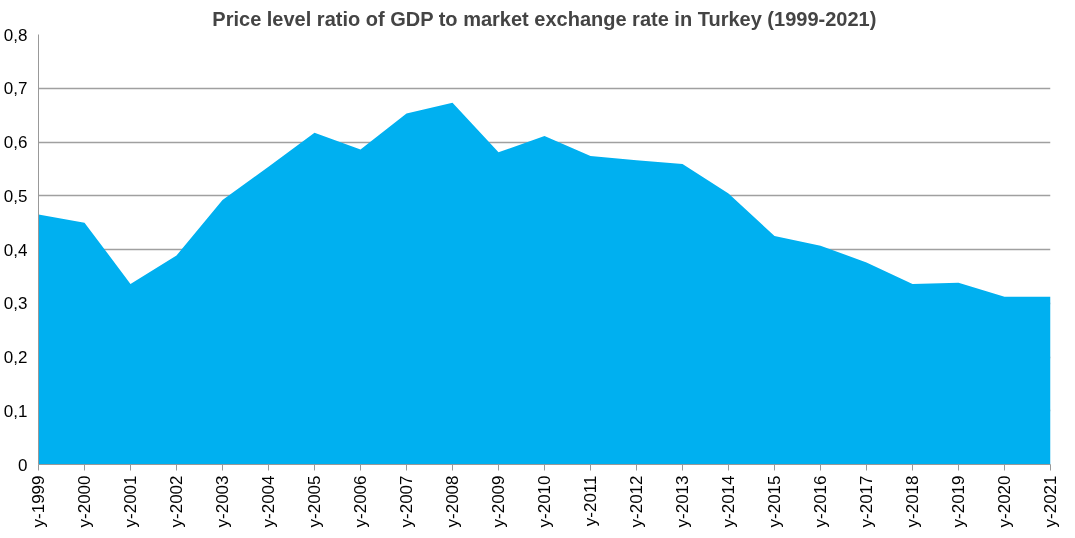 This screenshot has height=538, width=1075. What do you see at coordinates (15, 304) in the screenshot?
I see `y-tick-label: 0,3` at bounding box center [15, 304].